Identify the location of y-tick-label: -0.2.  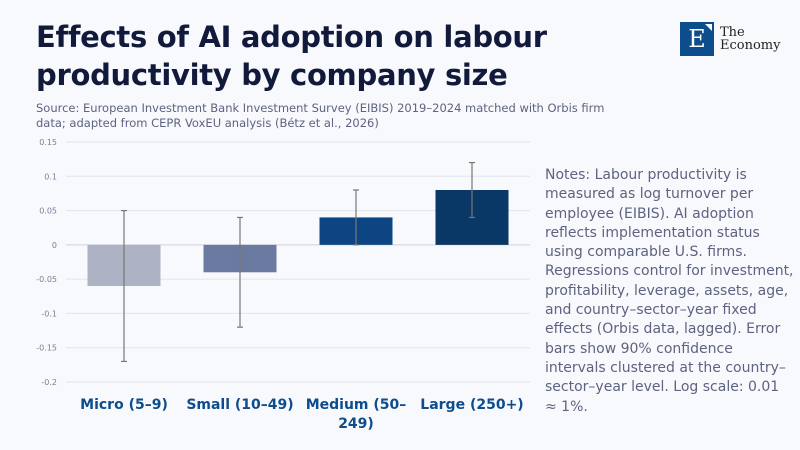
(49, 382).